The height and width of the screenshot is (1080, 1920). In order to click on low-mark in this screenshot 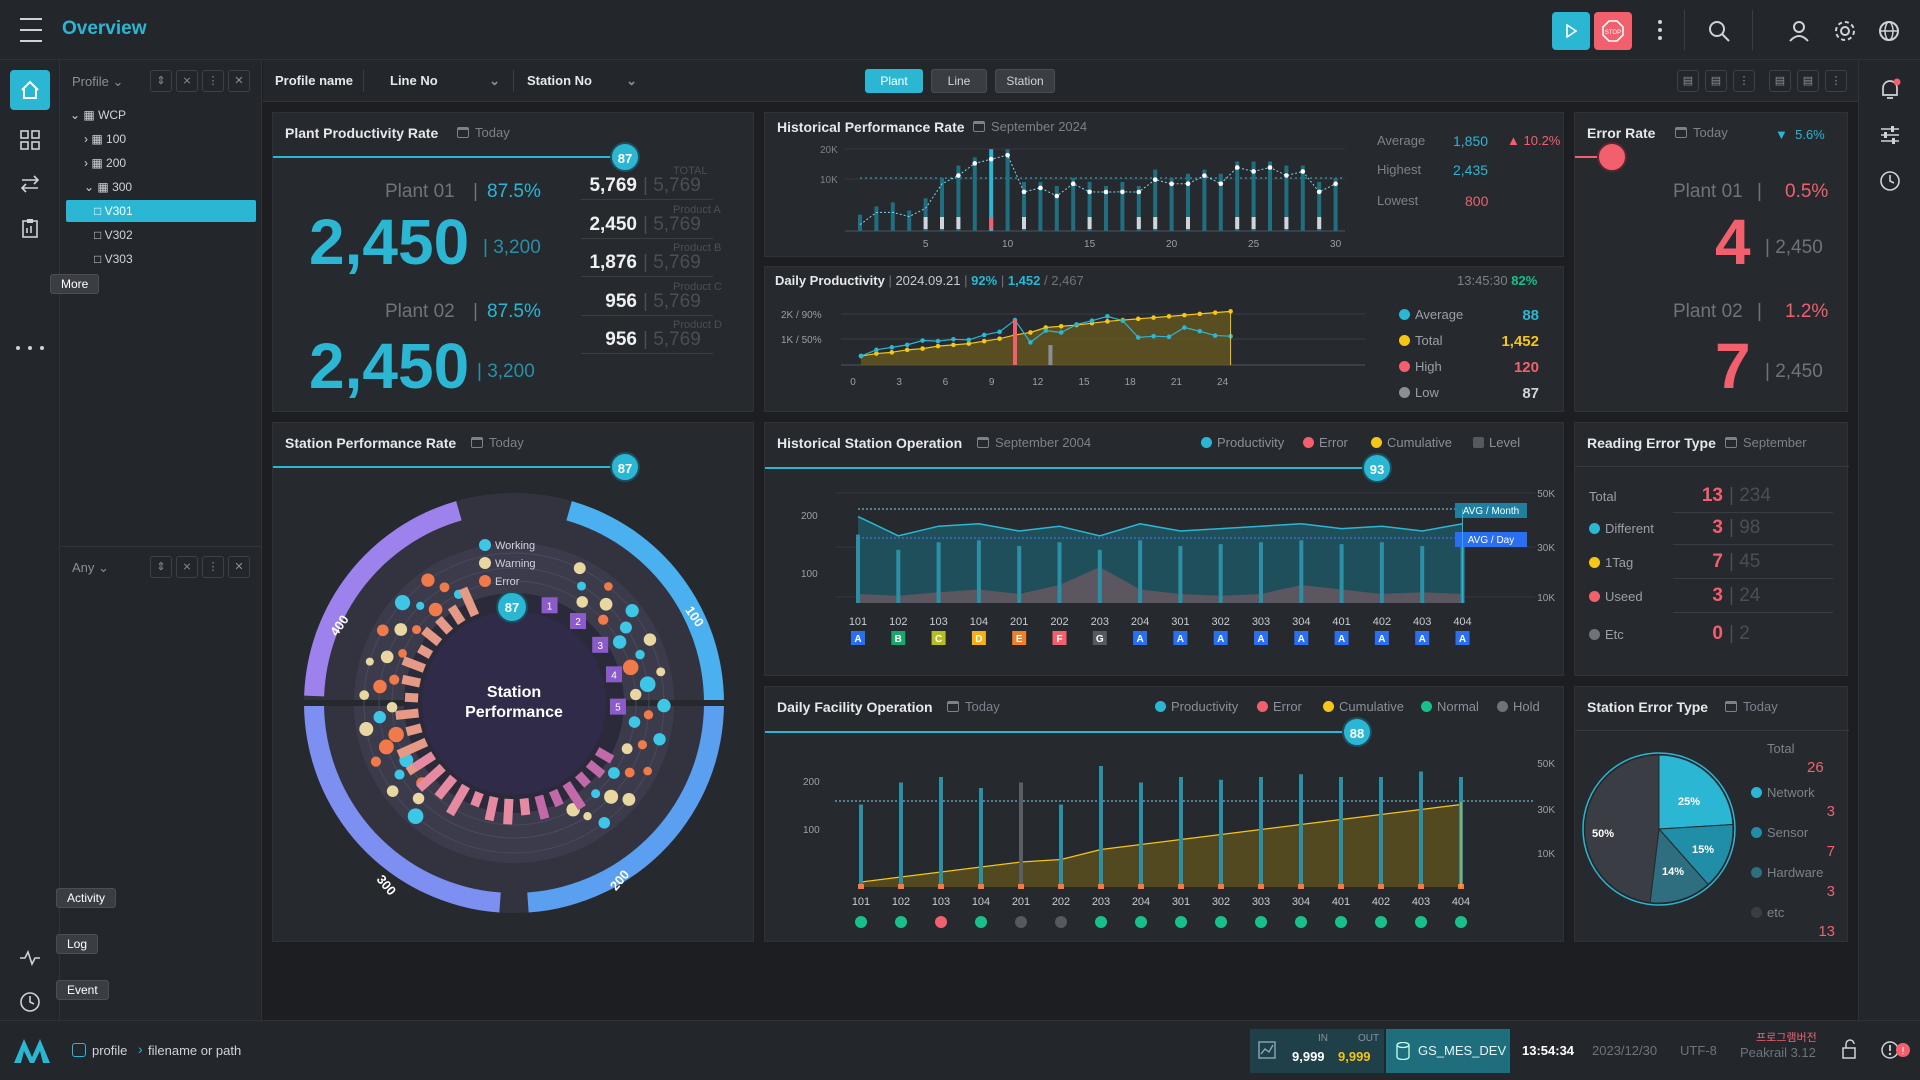, I will do `click(1024, 223)`.